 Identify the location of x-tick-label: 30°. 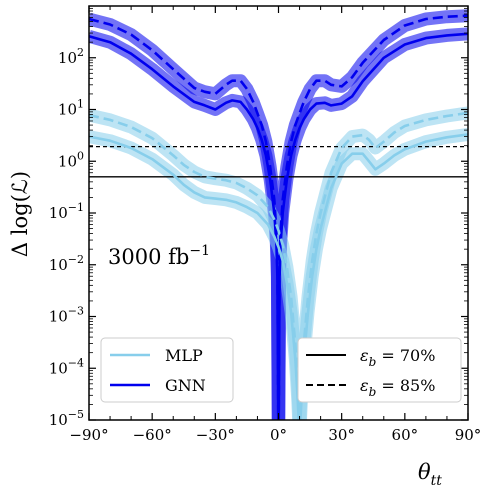
(341, 435).